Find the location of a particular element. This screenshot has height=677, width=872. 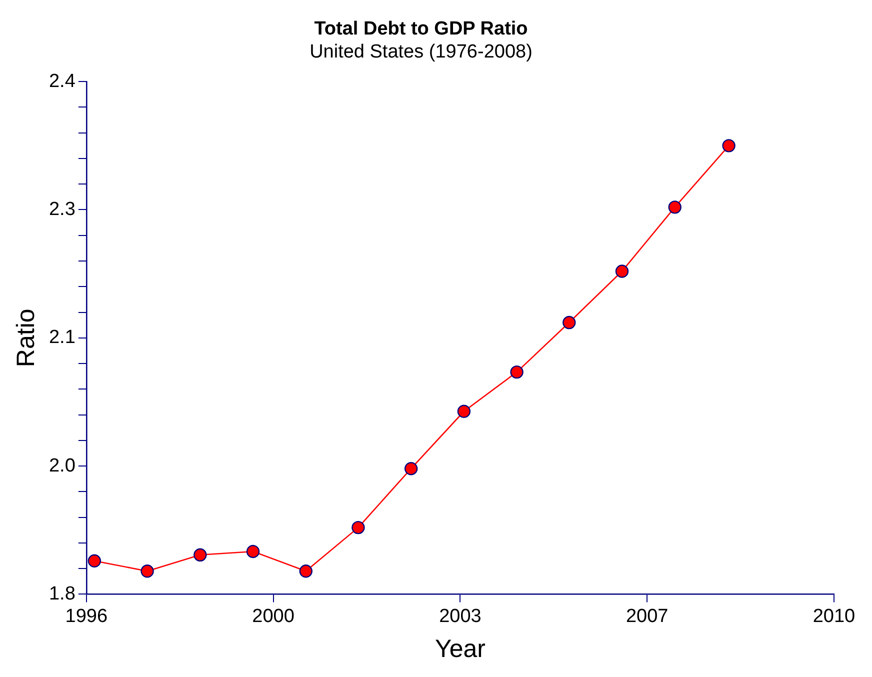

x-tick-label: 1996 is located at coordinates (86, 616).